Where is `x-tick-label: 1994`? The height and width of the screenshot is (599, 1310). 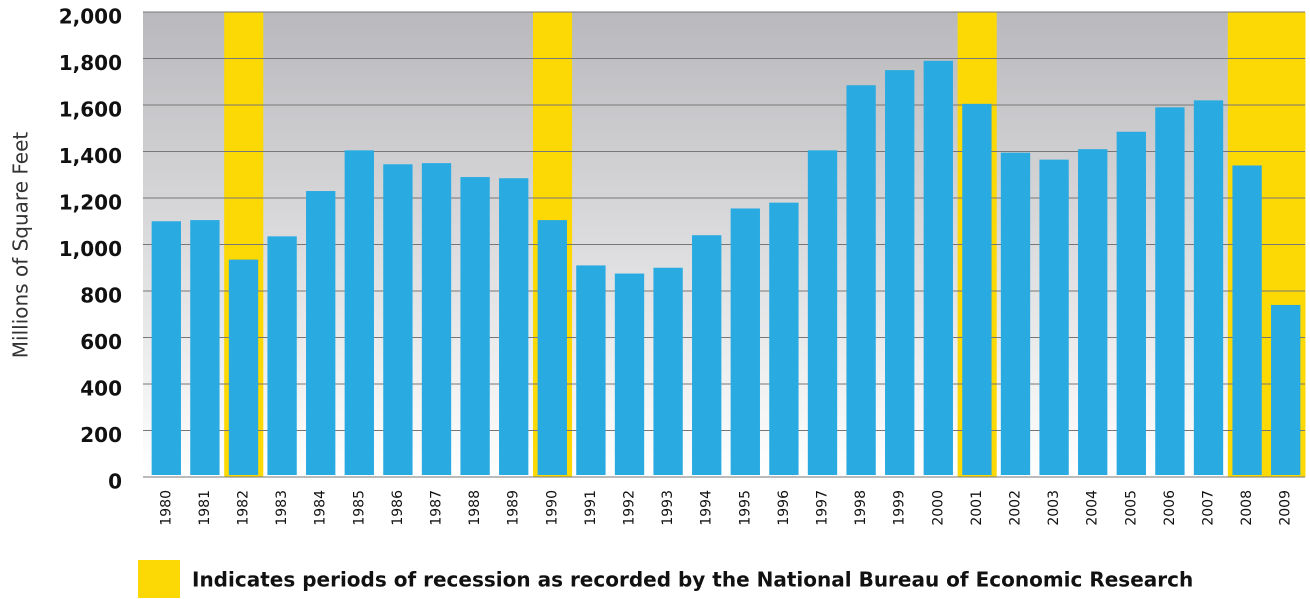 x-tick-label: 1994 is located at coordinates (707, 508).